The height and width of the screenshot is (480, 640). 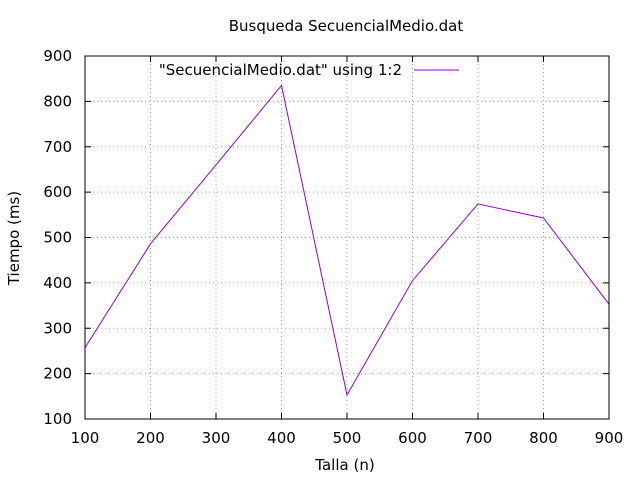 I want to click on y-tick-label: 100, so click(x=57, y=419).